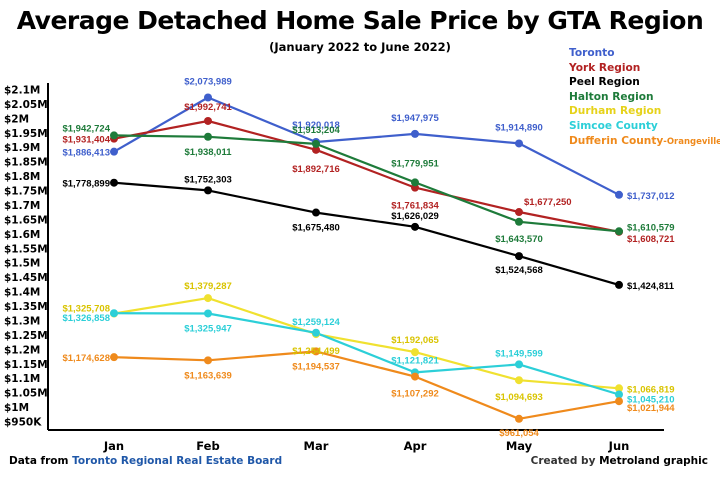 This screenshot has width=720, height=477. Describe the element at coordinates (177, 461) in the screenshot. I see `source-link: Toronto Regional Real Estate Board` at that location.